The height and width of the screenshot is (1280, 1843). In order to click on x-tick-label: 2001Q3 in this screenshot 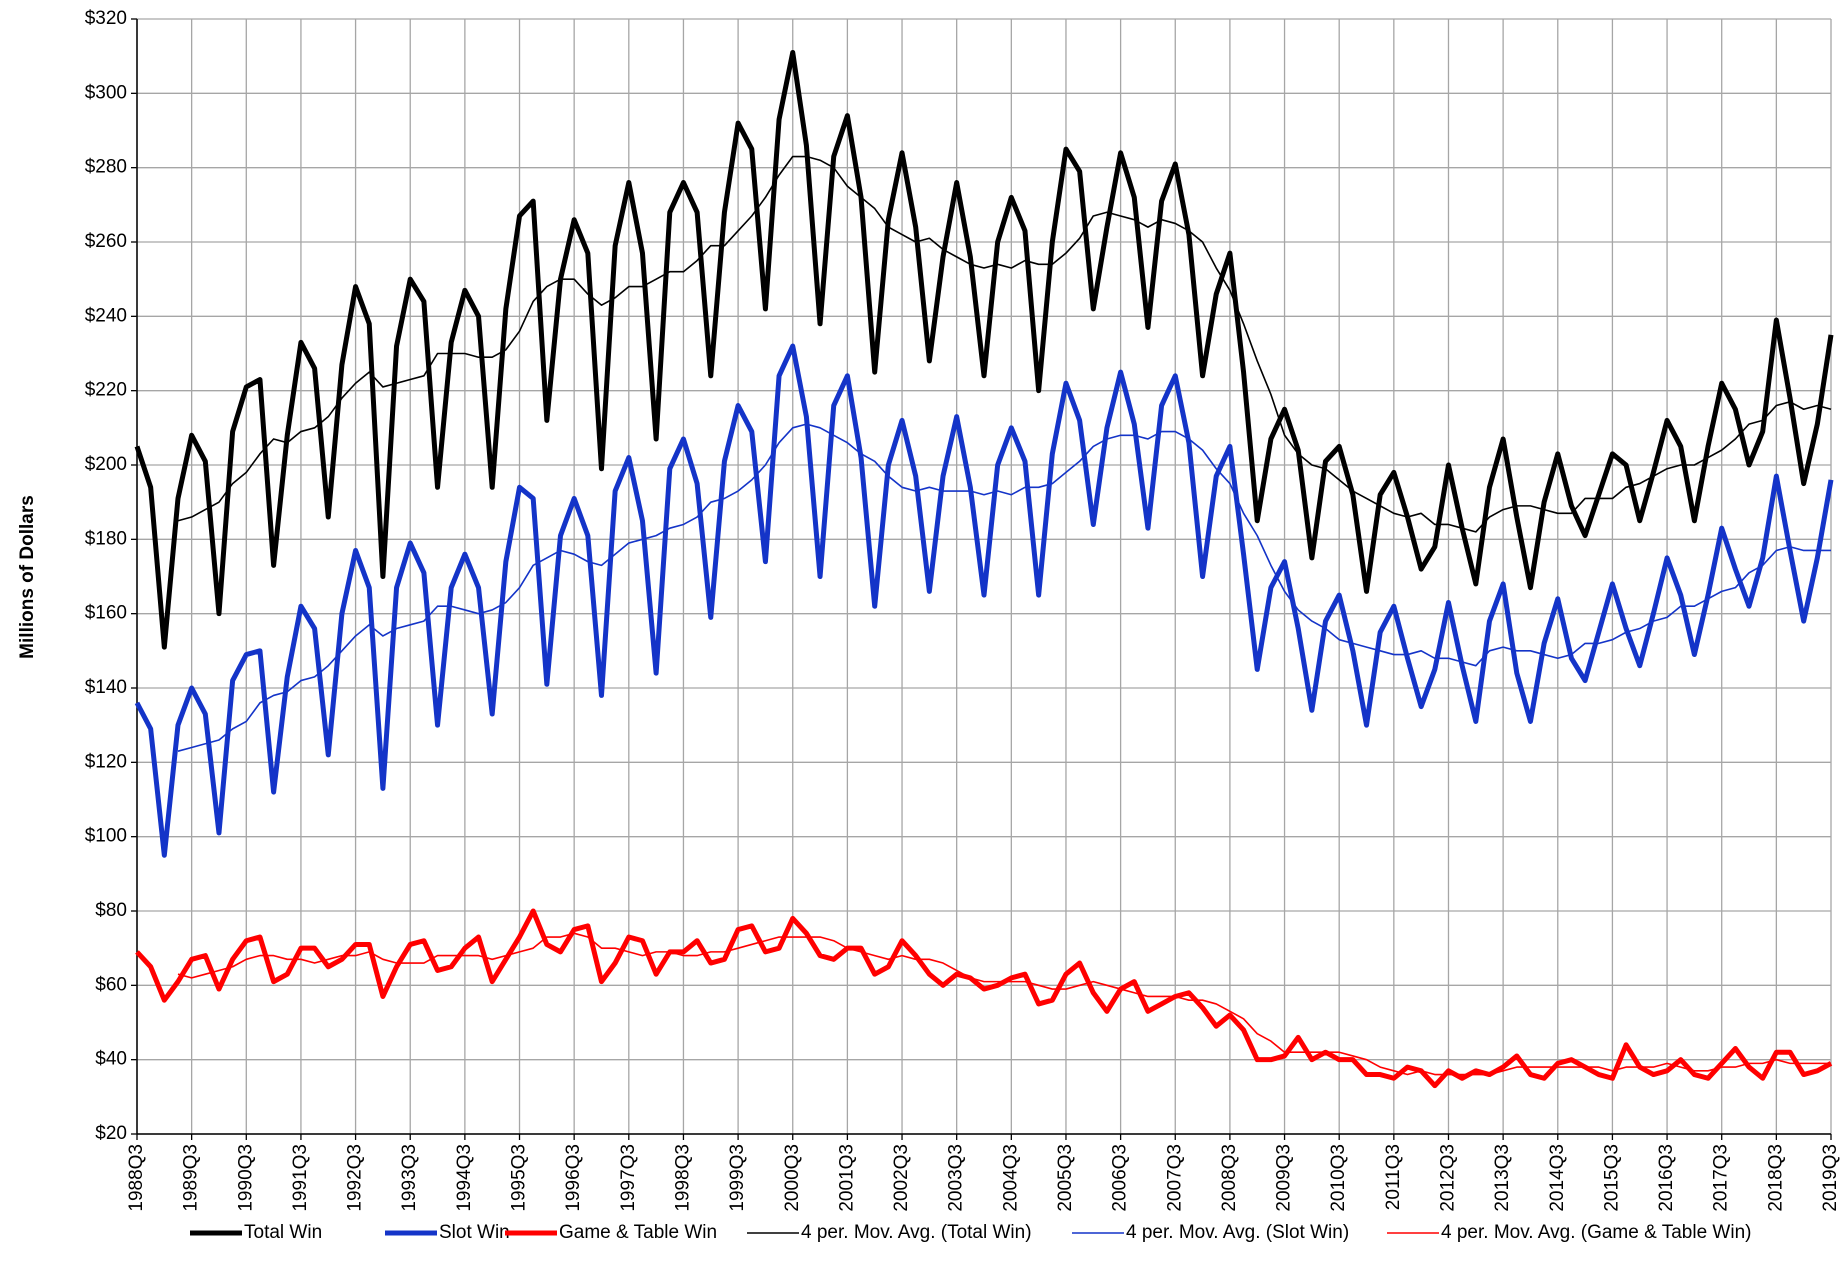, I will do `click(846, 1178)`.